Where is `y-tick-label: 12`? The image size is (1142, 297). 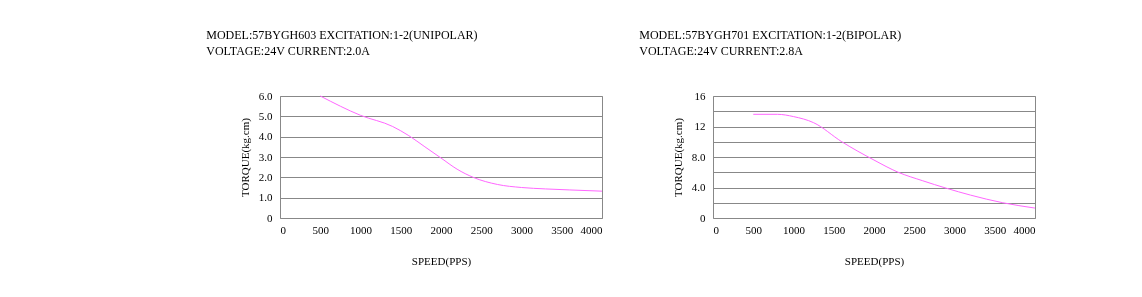 y-tick-label: 12 is located at coordinates (700, 126).